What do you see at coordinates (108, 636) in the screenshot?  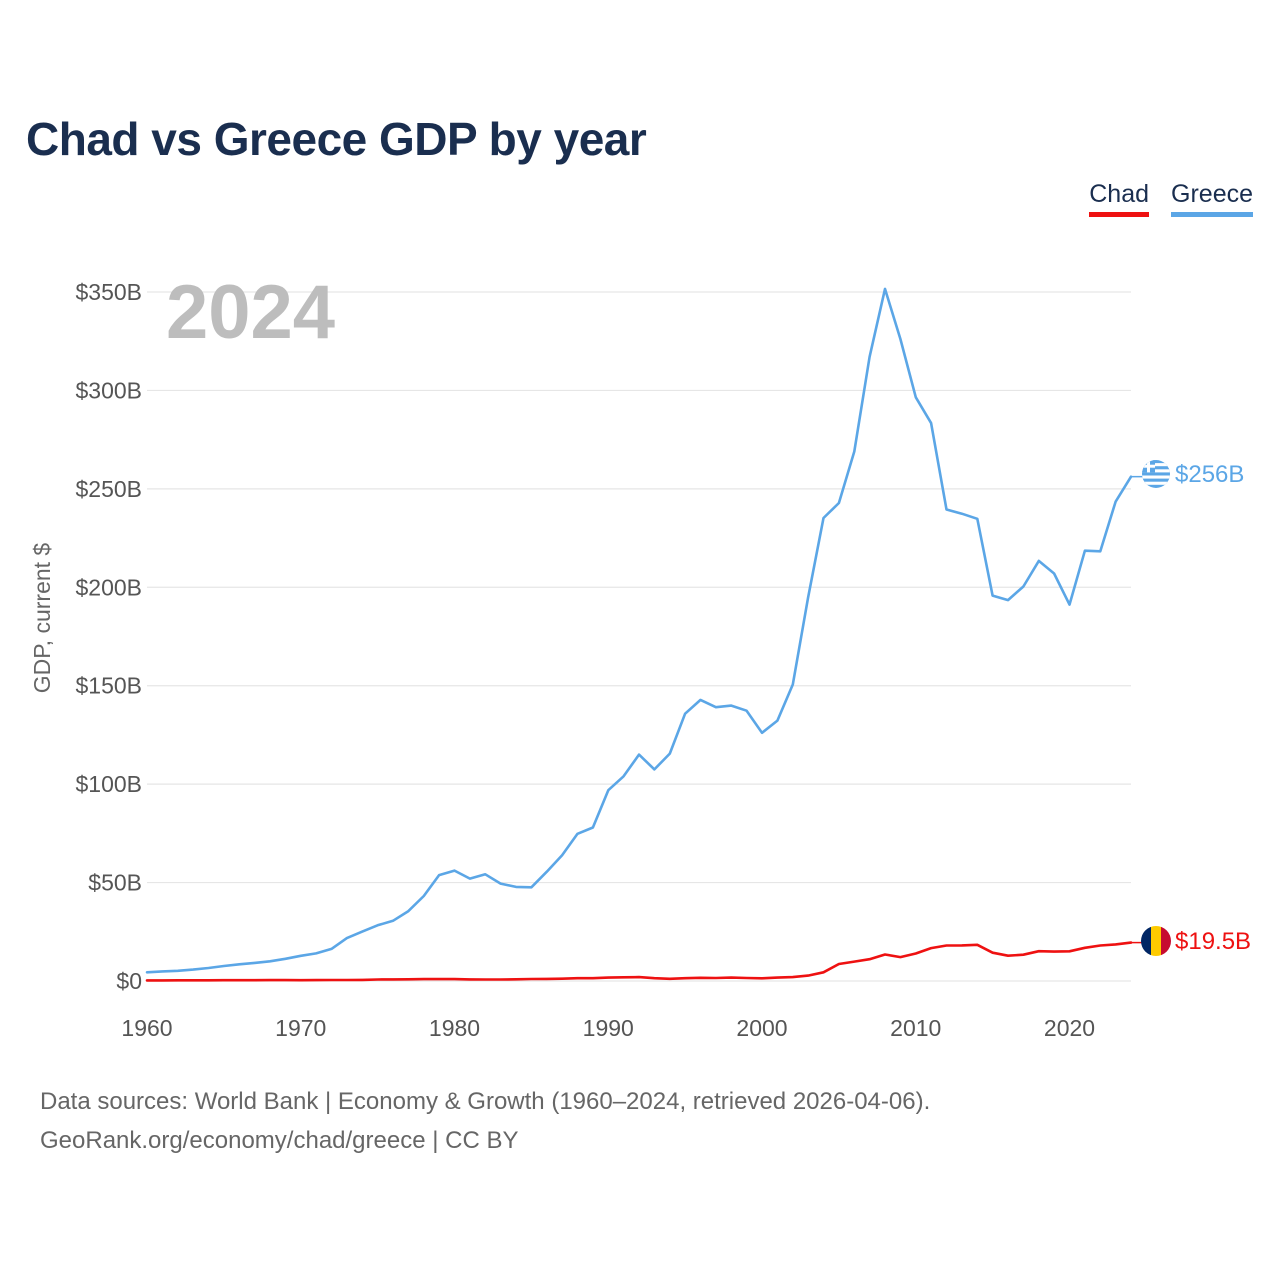 I see `y-axis-ticks: $0 $50B $100B $150B $200B $250B $300B $350B` at bounding box center [108, 636].